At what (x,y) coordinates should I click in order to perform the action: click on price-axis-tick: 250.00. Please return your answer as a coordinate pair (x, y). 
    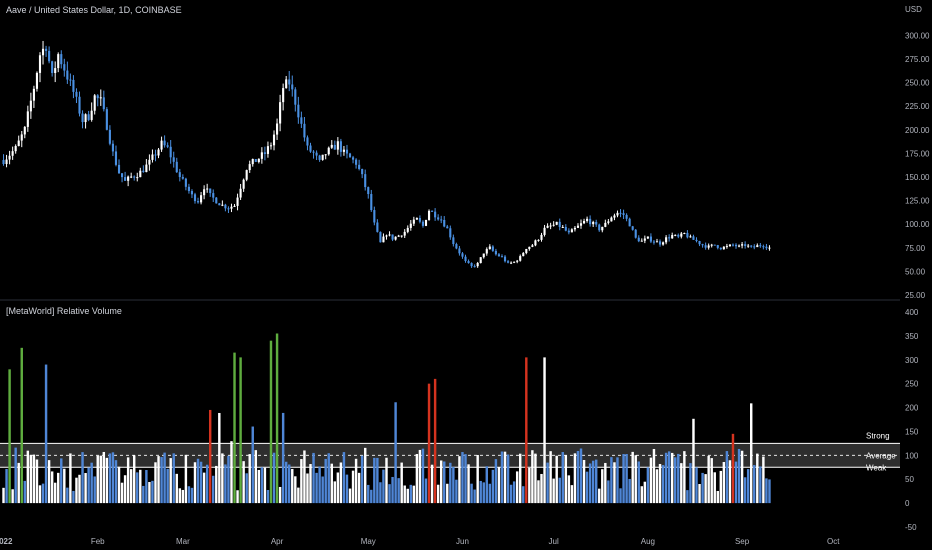
    Looking at the image, I should click on (917, 83).